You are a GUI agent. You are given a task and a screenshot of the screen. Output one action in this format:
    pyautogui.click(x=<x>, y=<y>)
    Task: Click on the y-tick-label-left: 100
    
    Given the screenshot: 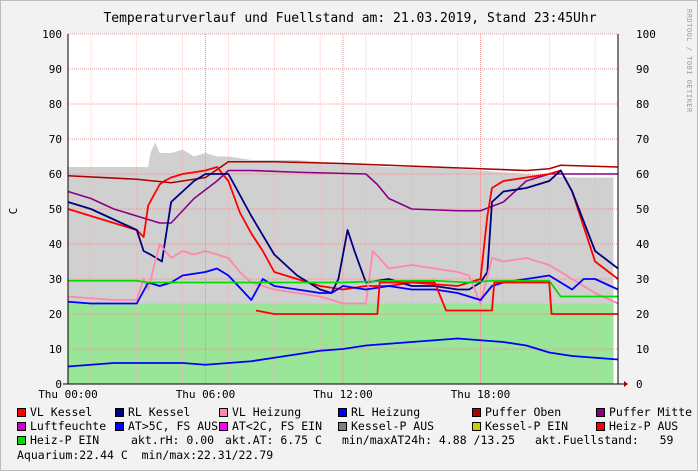 What is the action you would take?
    pyautogui.click(x=52, y=34)
    